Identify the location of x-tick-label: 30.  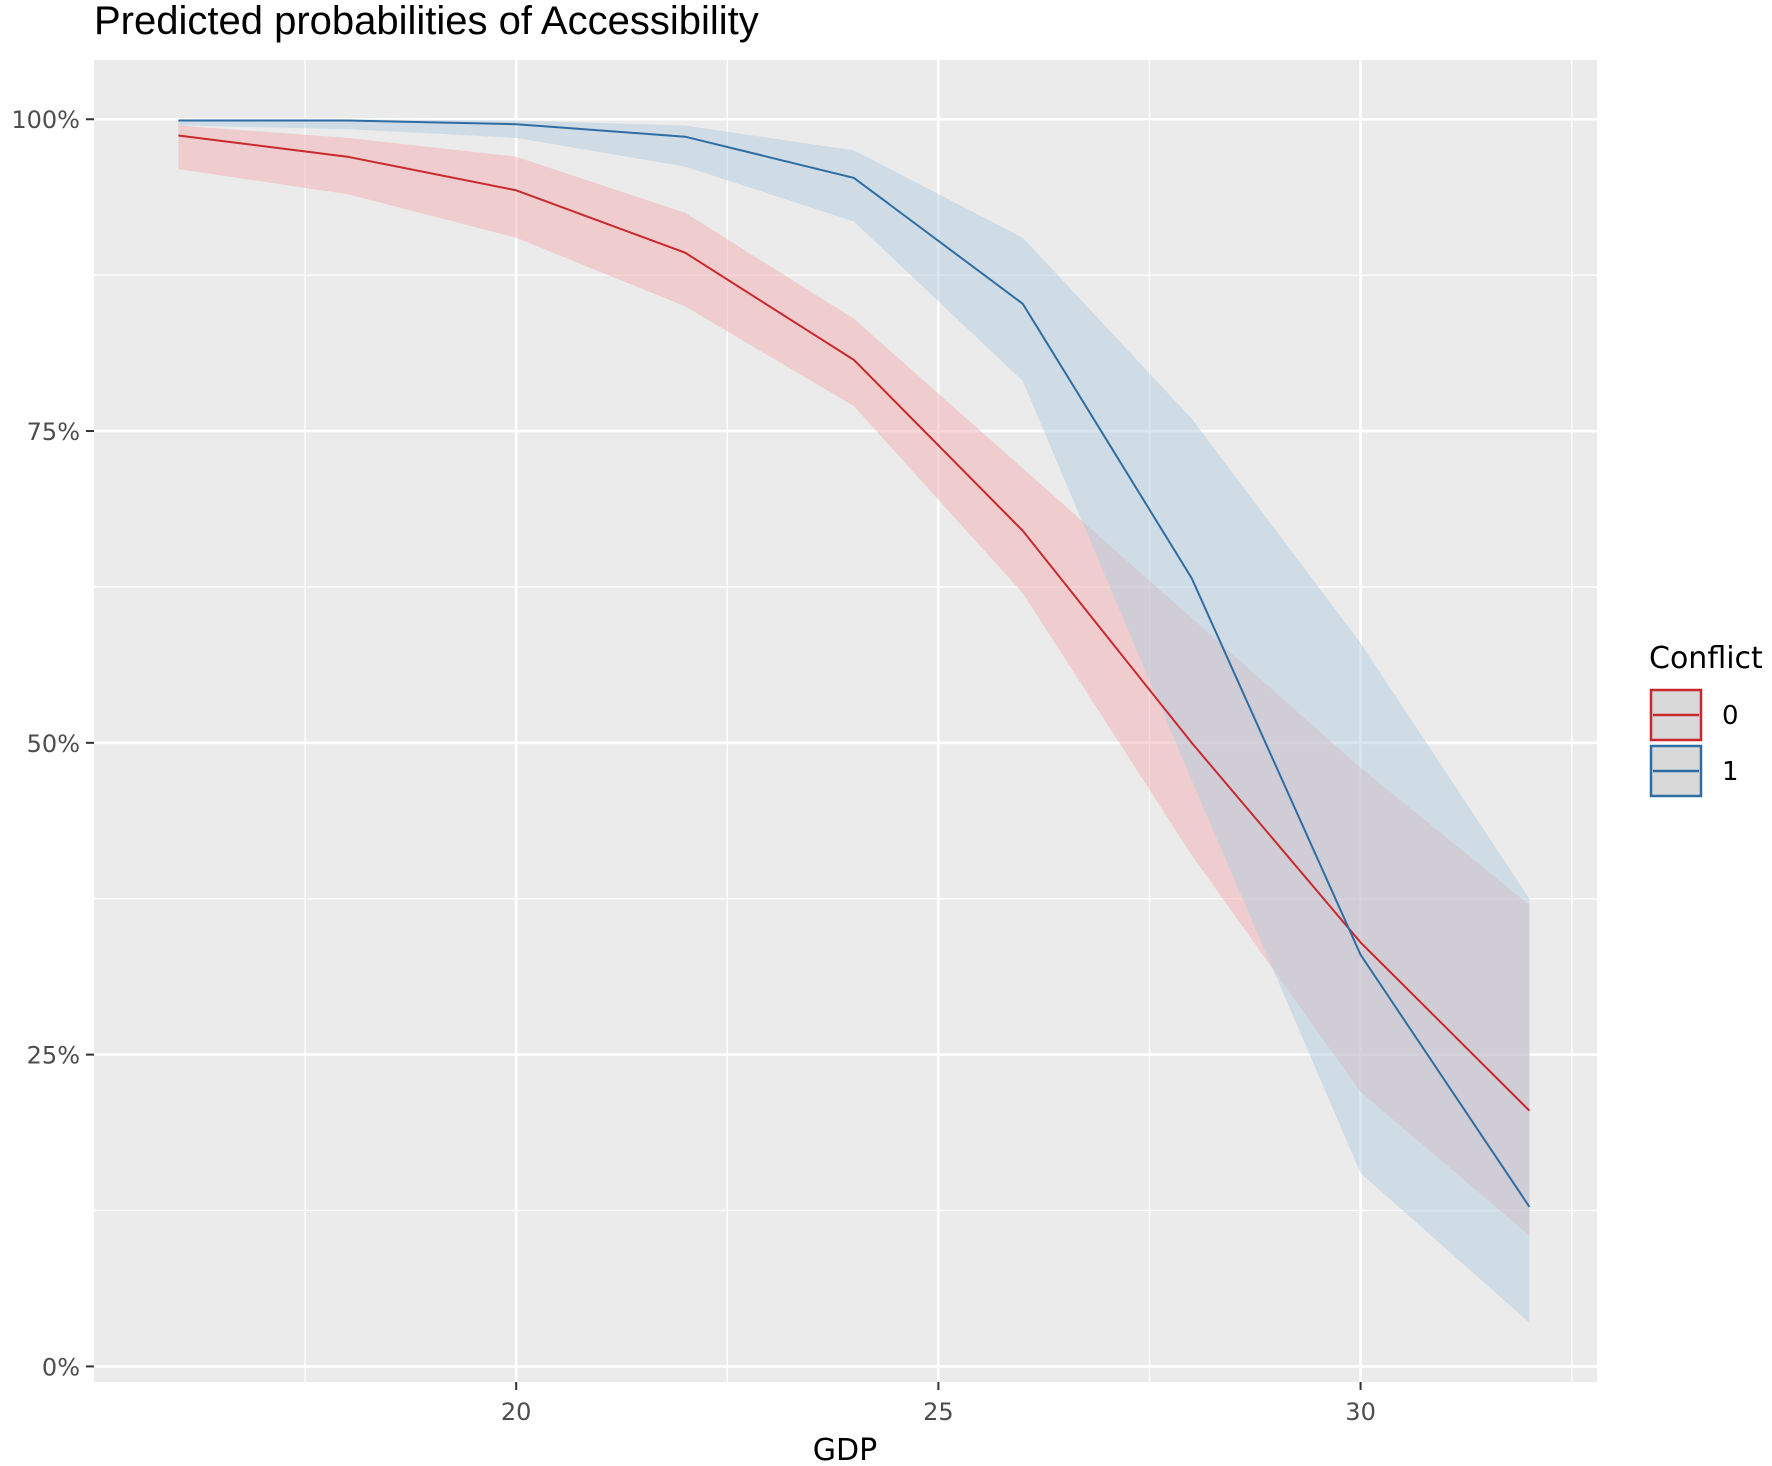
(1360, 1412).